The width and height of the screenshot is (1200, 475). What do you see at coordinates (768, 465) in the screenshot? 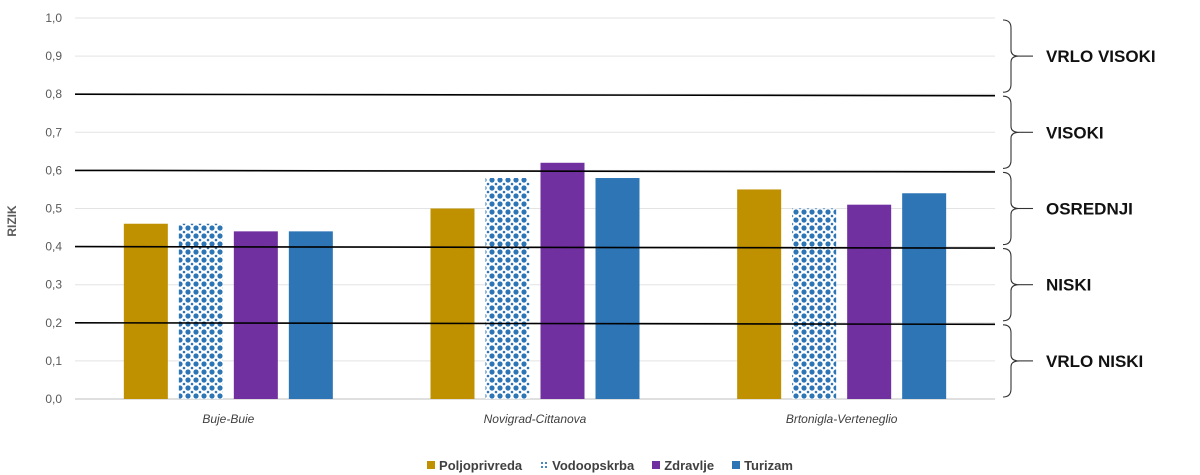
I see `legend-label: Turizam` at bounding box center [768, 465].